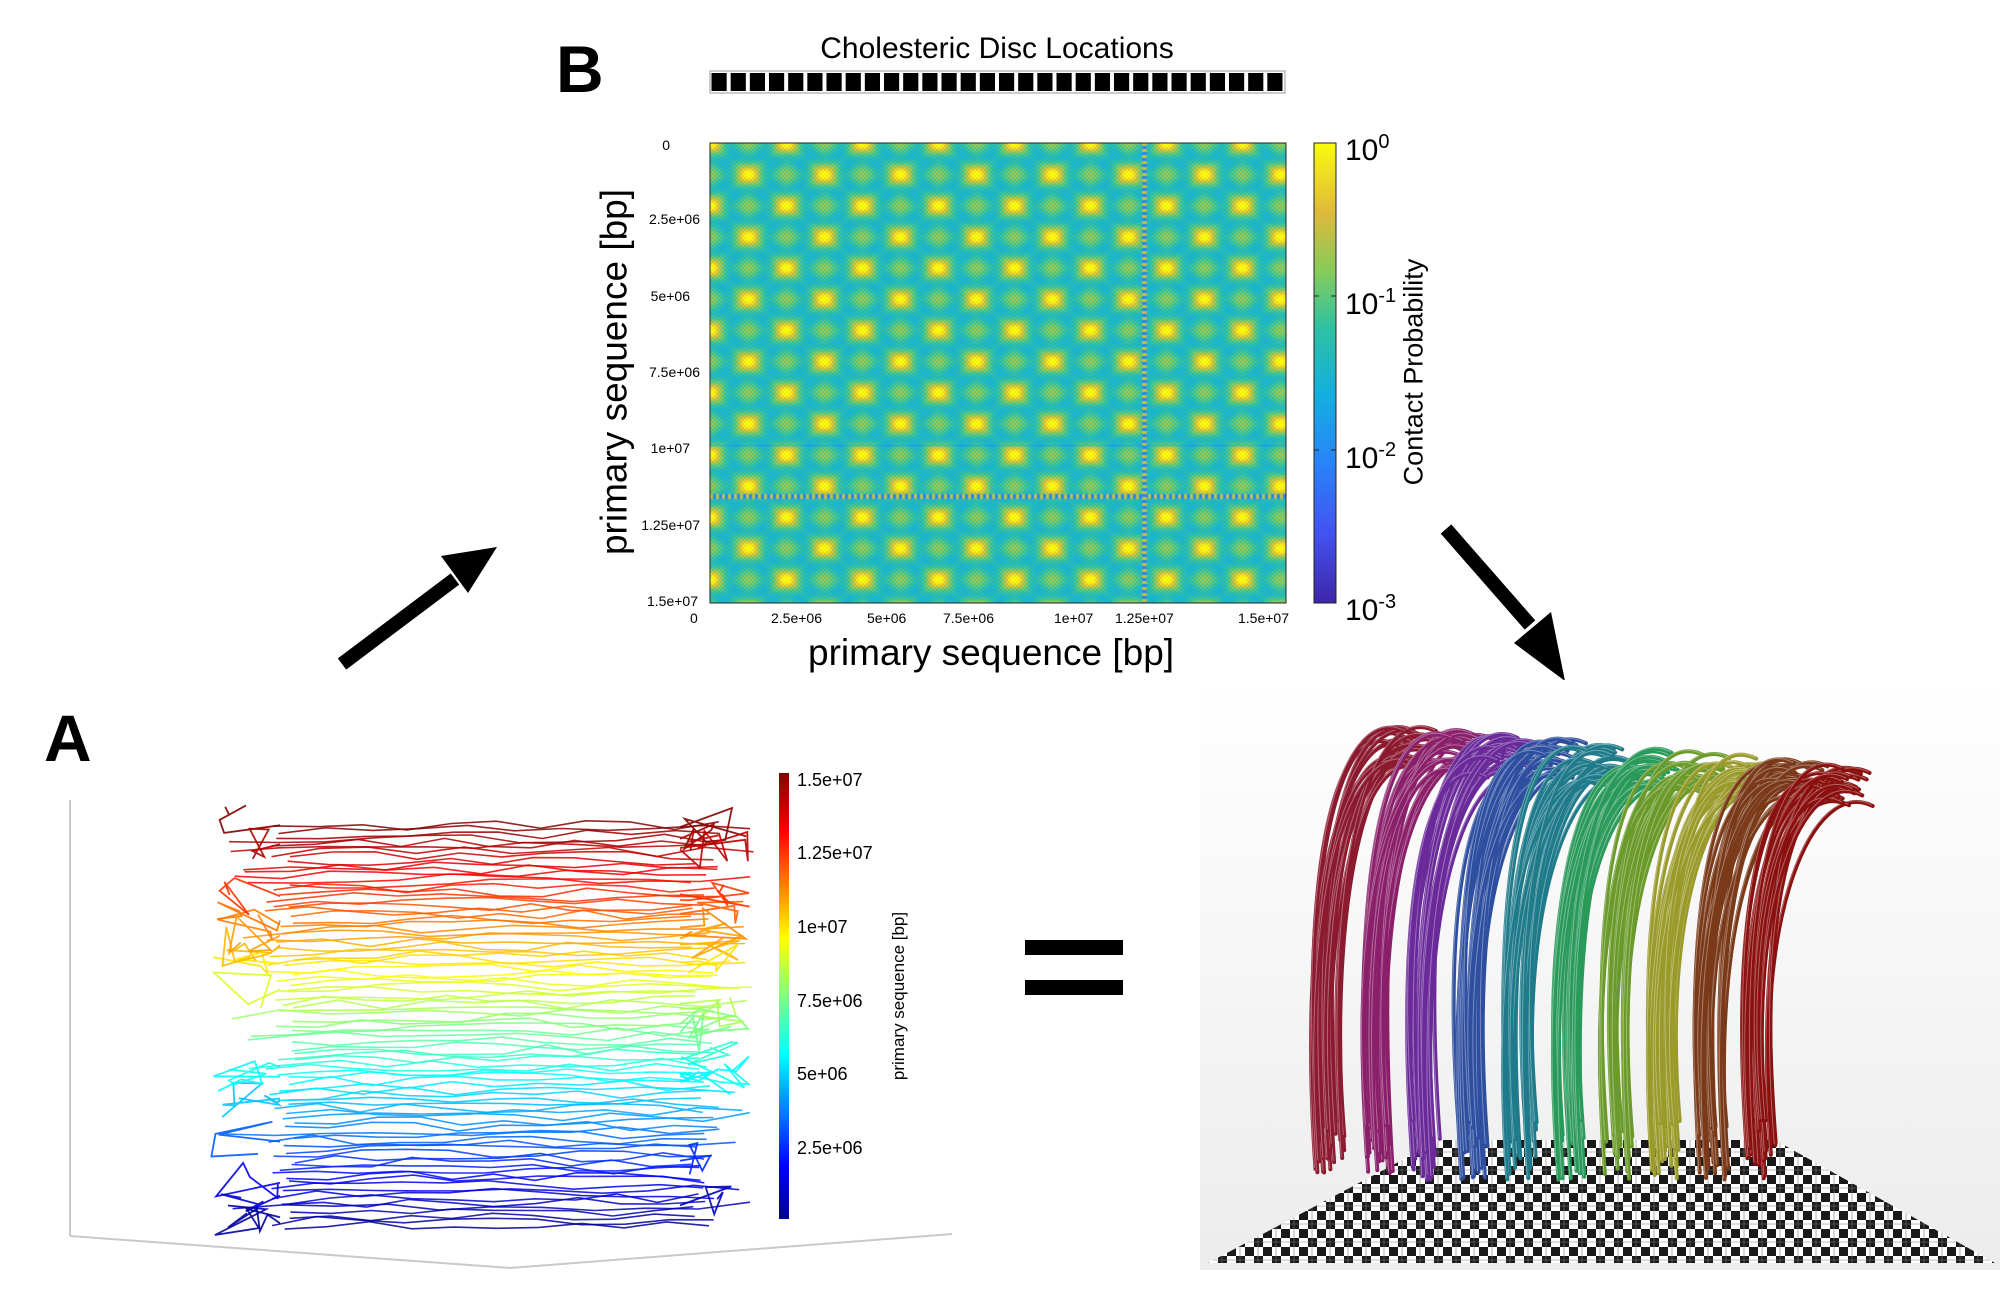  What do you see at coordinates (68, 738) in the screenshot?
I see `panel-letter-a: A` at bounding box center [68, 738].